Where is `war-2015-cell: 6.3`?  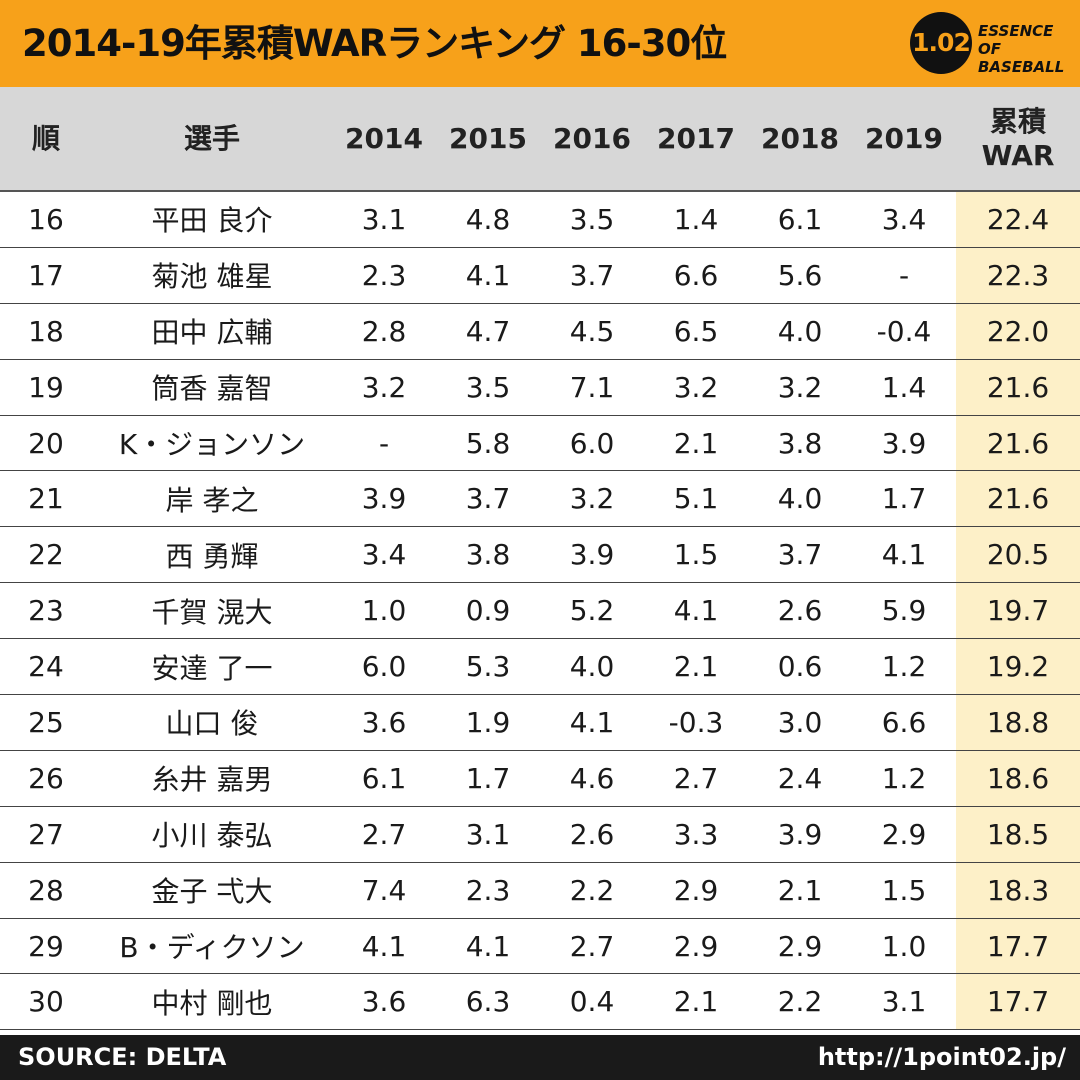 war-2015-cell: 6.3 is located at coordinates (488, 1002).